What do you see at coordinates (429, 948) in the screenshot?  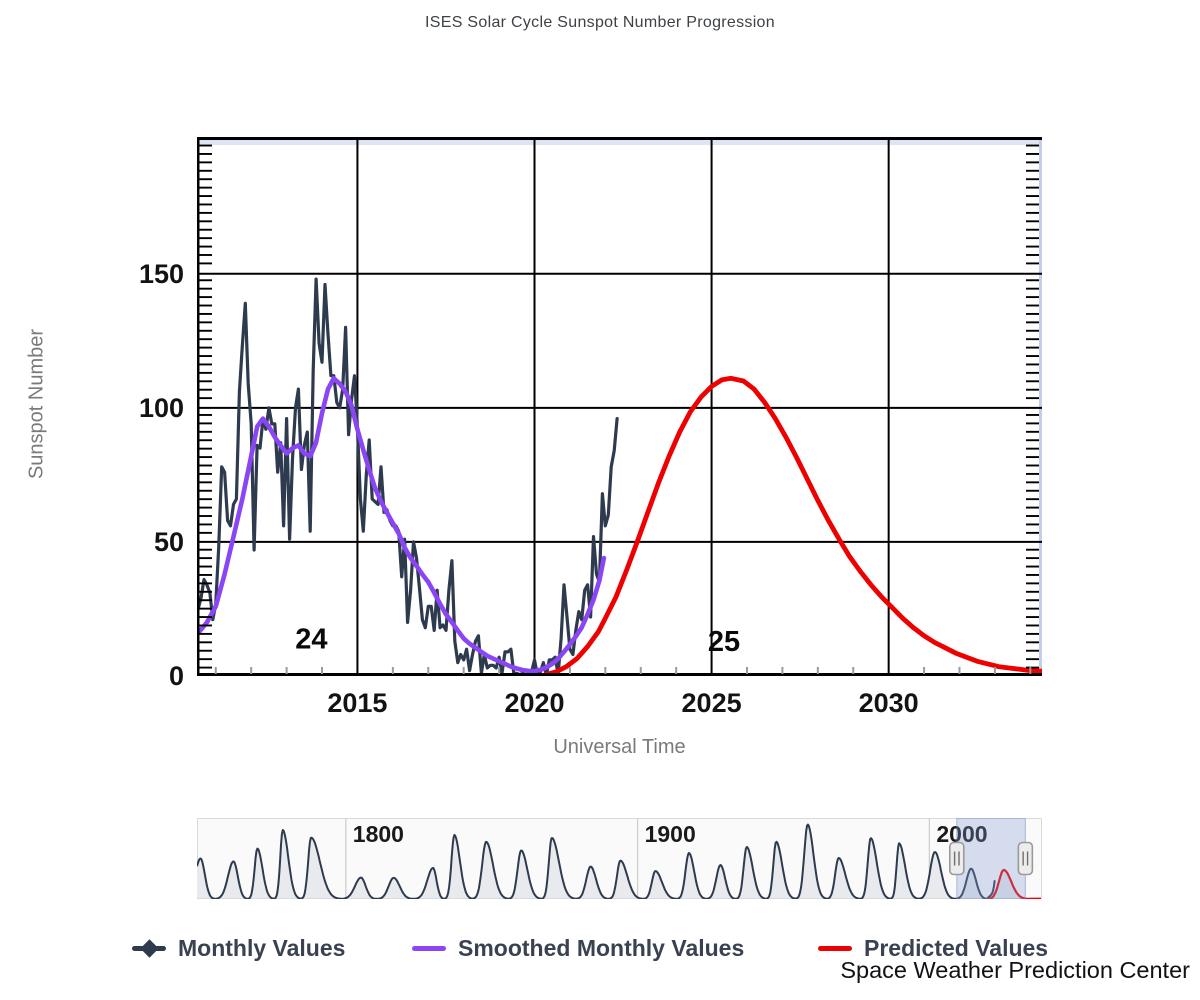 I see `smoothed-values-marker-icon` at bounding box center [429, 948].